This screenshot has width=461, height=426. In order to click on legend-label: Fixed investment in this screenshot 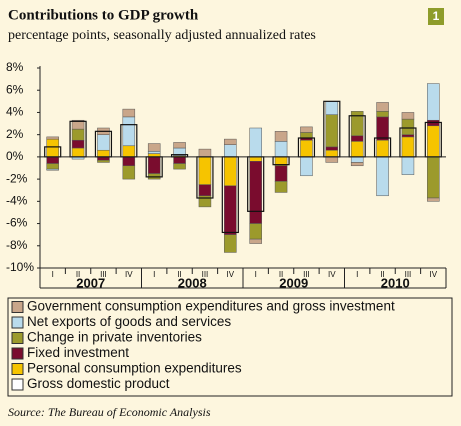, I will do `click(78, 352)`.